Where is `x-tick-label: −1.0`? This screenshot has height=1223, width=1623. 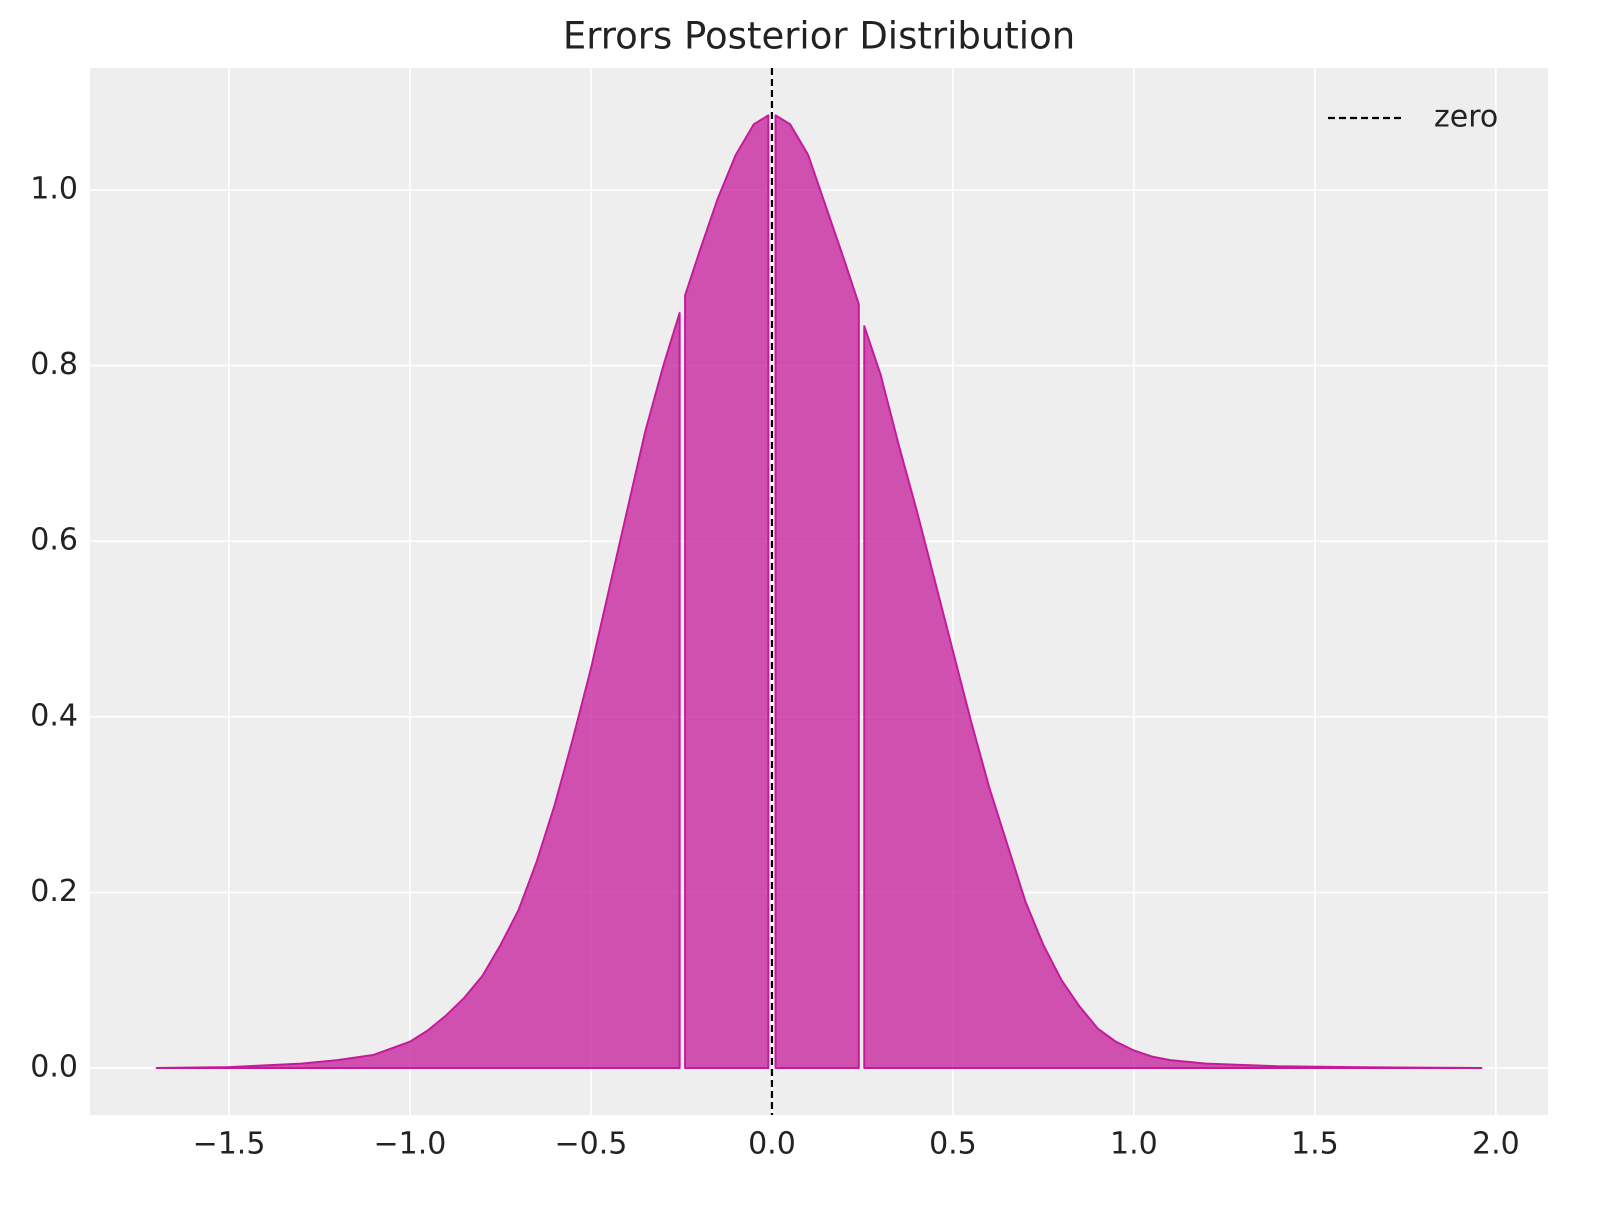
x-tick-label: −1.0 is located at coordinates (410, 1144).